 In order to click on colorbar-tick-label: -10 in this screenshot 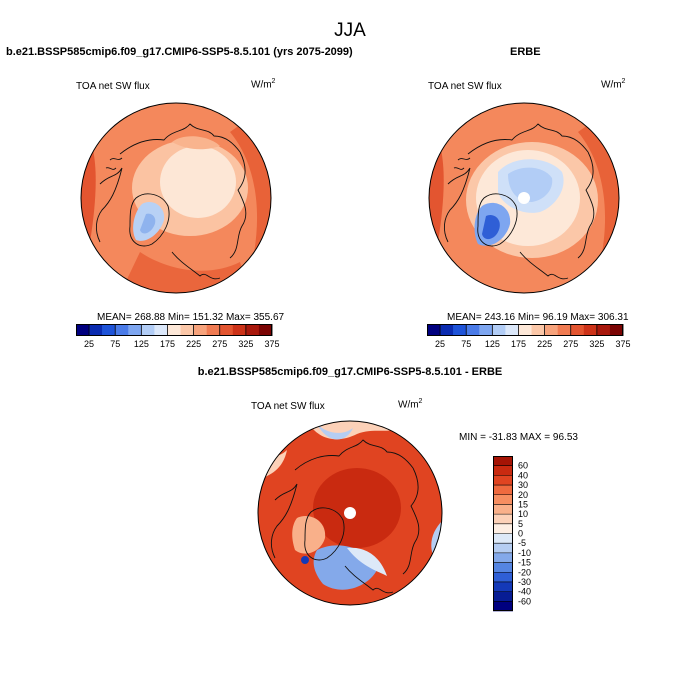, I will do `click(524, 553)`.